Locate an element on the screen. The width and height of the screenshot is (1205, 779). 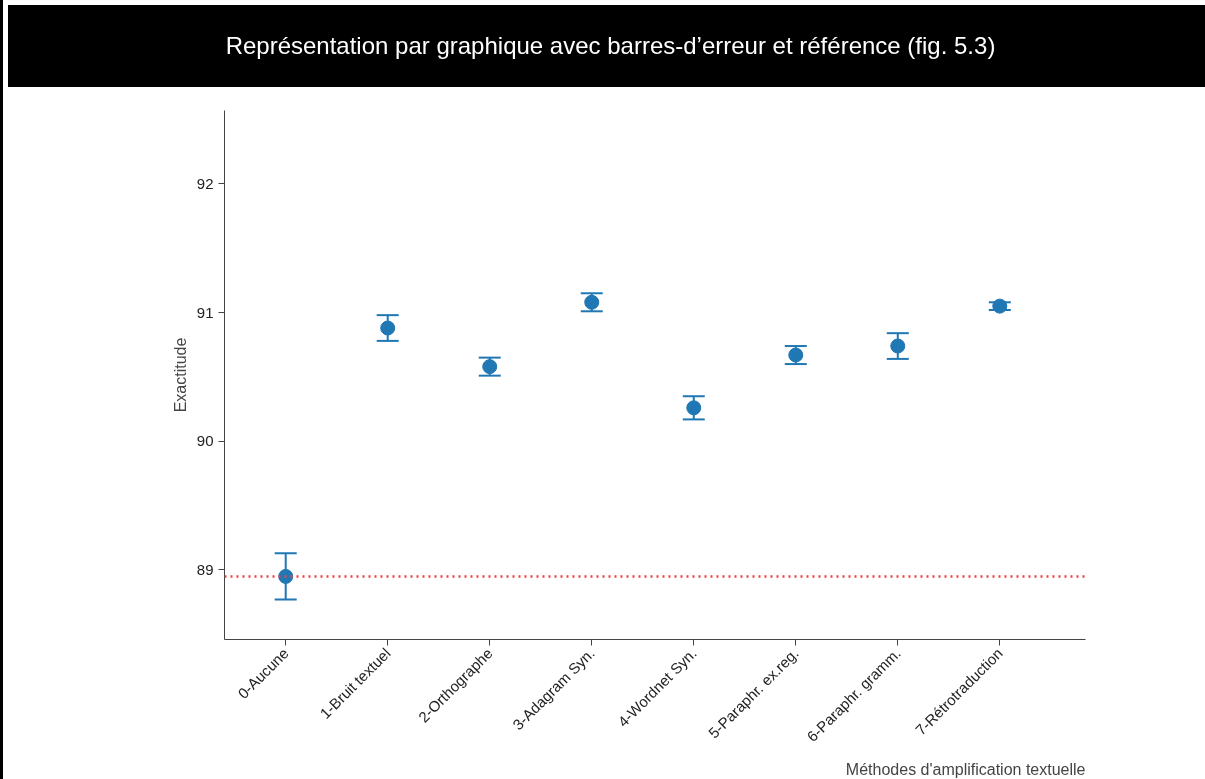
y-tick-label: 89 is located at coordinates (205, 569).